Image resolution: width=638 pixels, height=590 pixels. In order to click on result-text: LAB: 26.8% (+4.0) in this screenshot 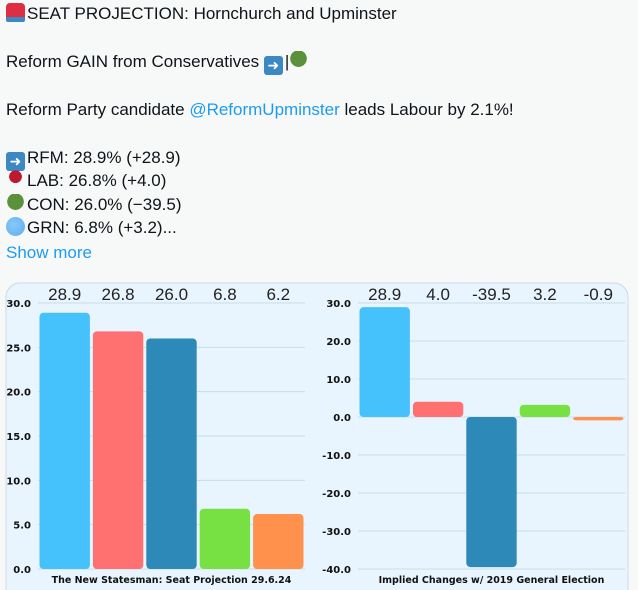, I will do `click(97, 180)`.